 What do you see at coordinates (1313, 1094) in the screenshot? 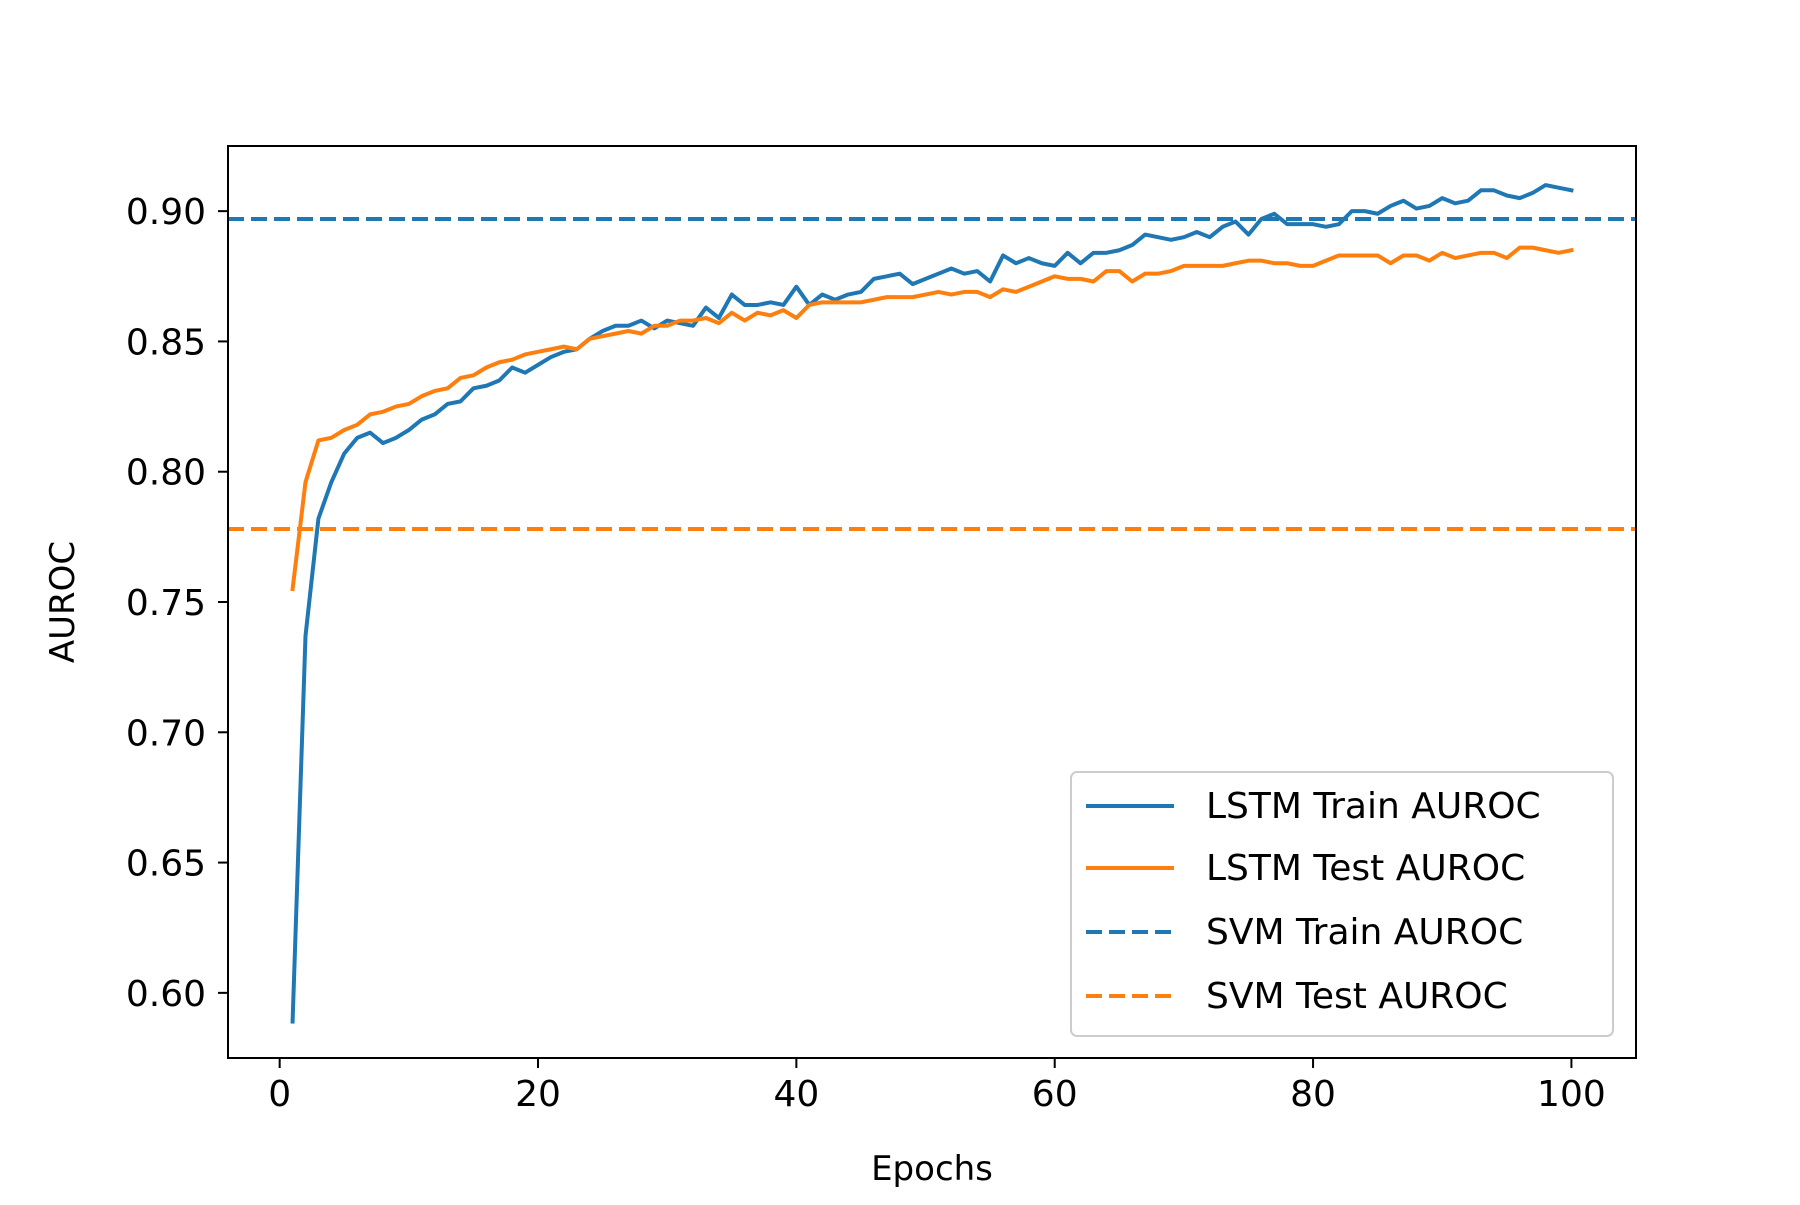
I see `x-tick-label: 80` at bounding box center [1313, 1094].